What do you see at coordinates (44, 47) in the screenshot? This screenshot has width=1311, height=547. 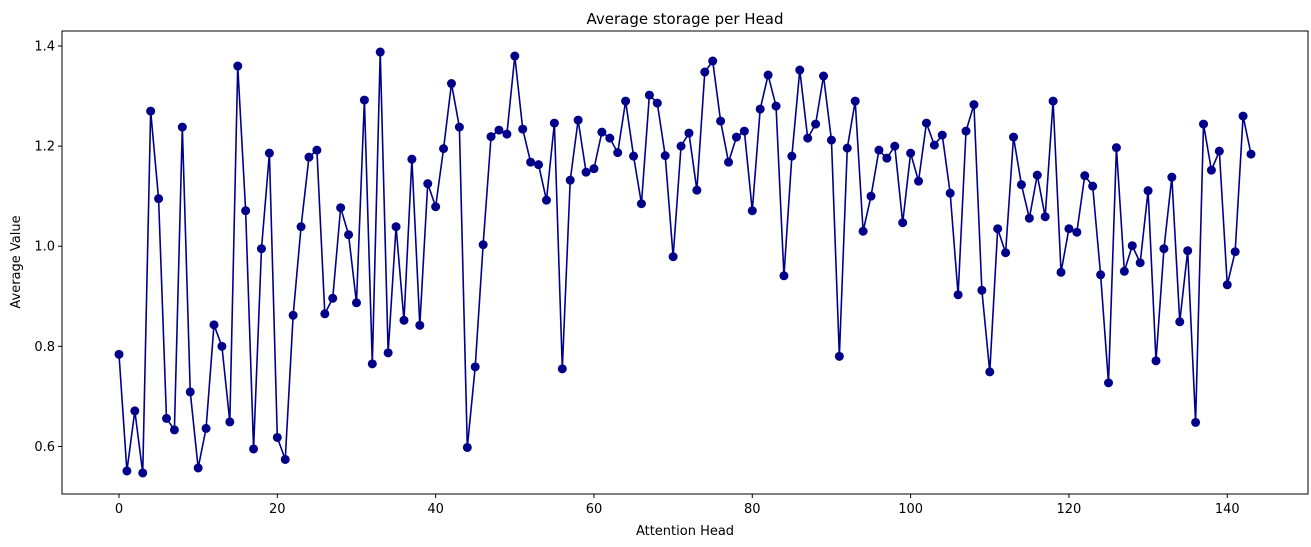 I see `y-tick-label: 1.4` at bounding box center [44, 47].